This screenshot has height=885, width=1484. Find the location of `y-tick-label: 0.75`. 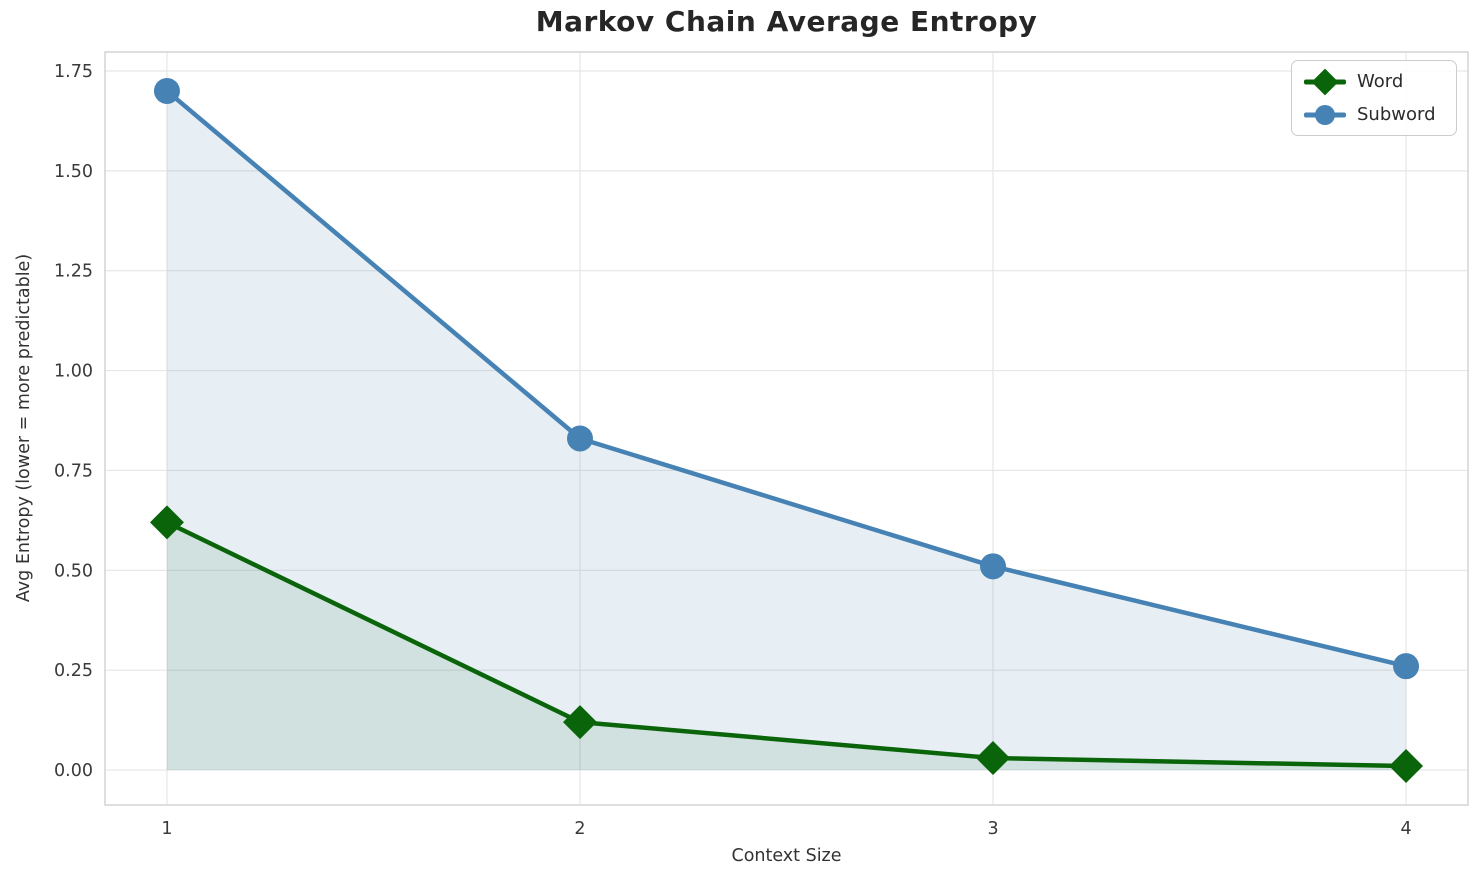

y-tick-label: 0.75 is located at coordinates (73, 471).